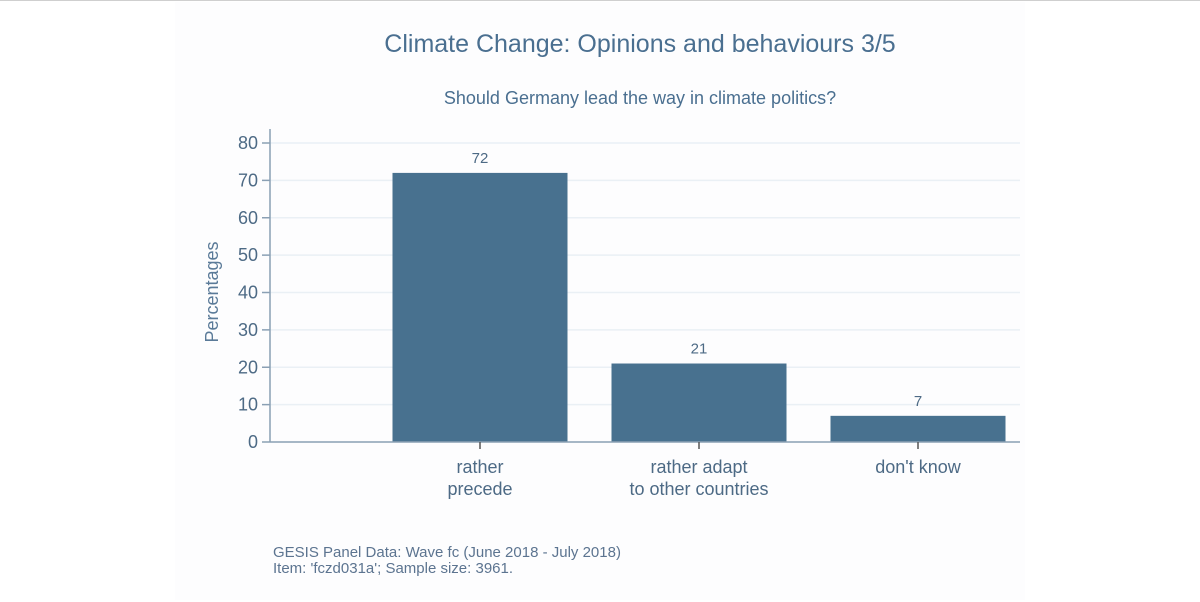 Image resolution: width=1200 pixels, height=602 pixels. I want to click on y-tick-label: 30, so click(248, 330).